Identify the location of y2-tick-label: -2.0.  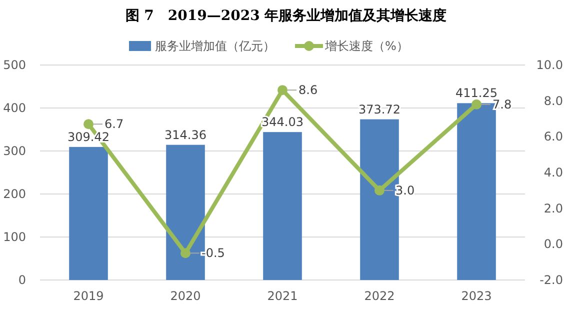
(551, 280).